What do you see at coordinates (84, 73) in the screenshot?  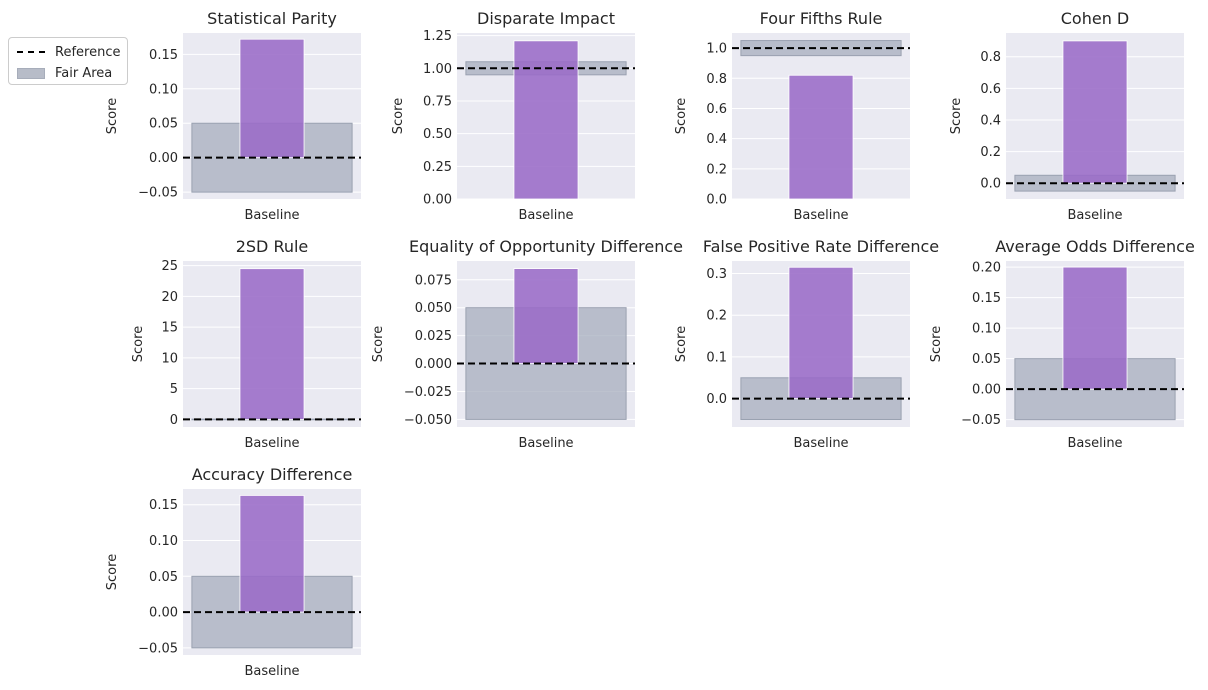 I see `legend-label-fair-area: Fair Area` at bounding box center [84, 73].